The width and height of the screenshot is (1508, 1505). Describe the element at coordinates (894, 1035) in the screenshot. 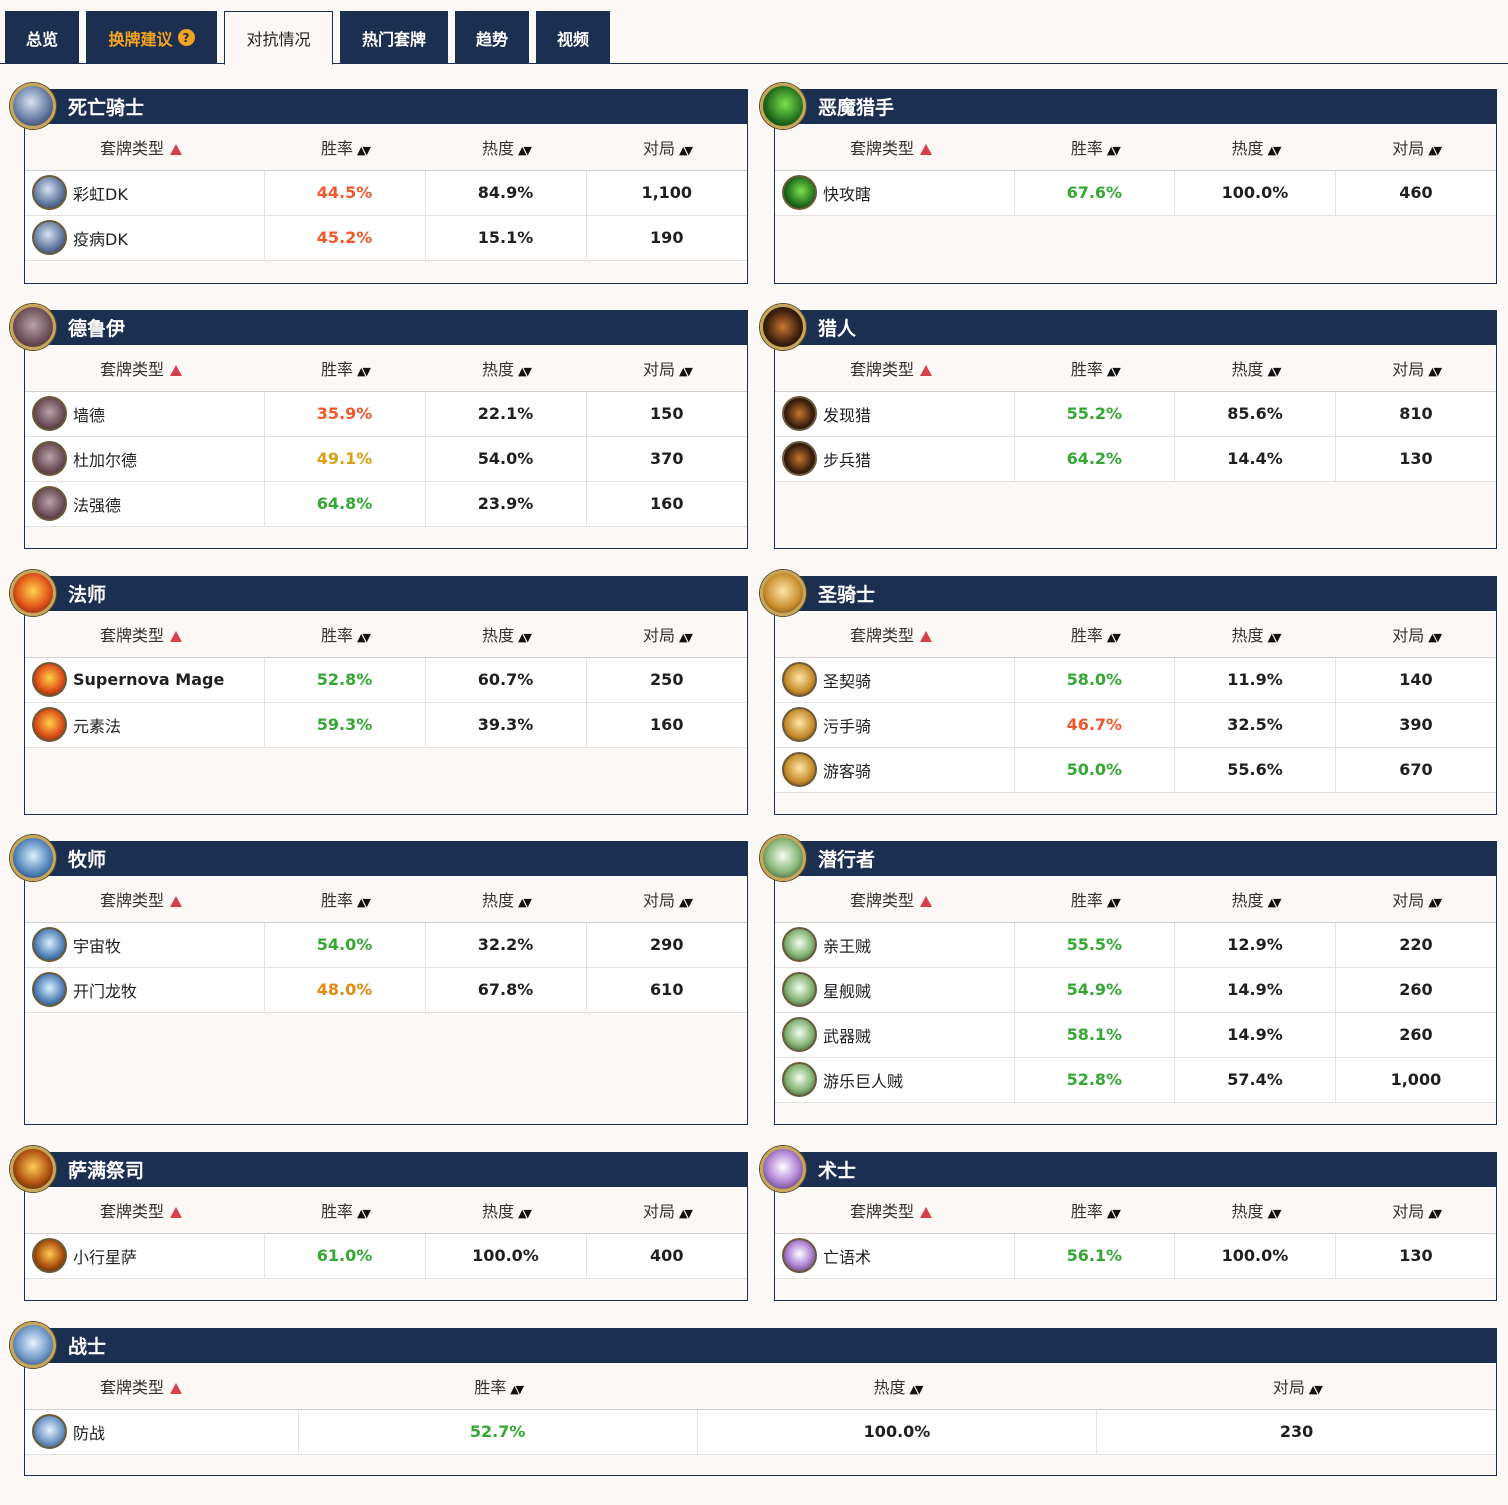

I see `deck-cell: 武器贼` at that location.